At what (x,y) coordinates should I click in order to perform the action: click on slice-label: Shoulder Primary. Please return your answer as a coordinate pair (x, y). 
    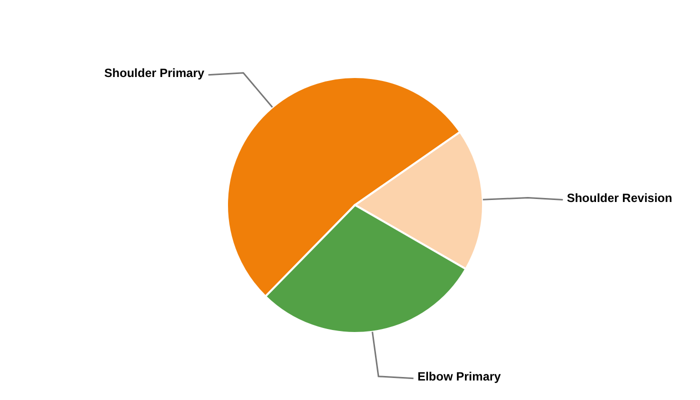
    Looking at the image, I should click on (154, 73).